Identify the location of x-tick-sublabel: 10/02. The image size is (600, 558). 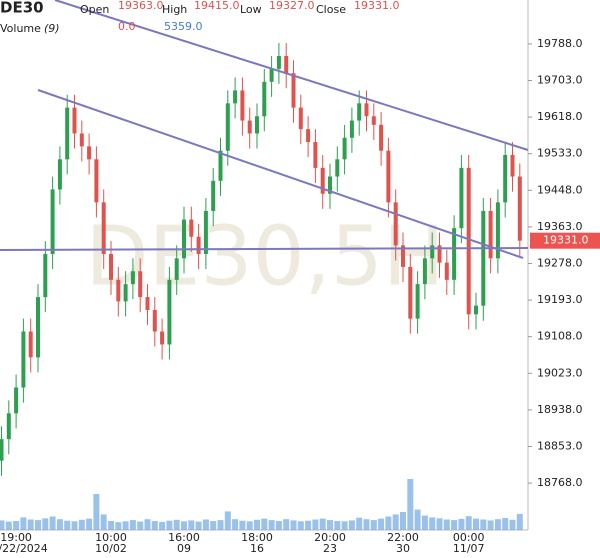
(111, 548).